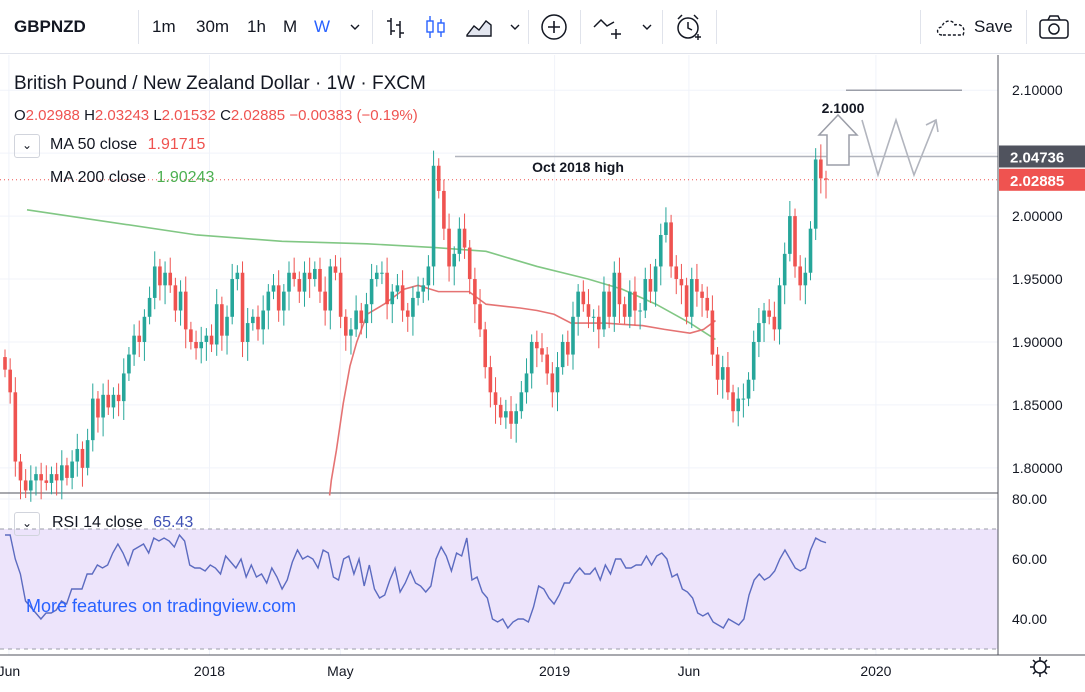 The width and height of the screenshot is (1085, 692). Describe the element at coordinates (689, 27) in the screenshot. I see `alert-clock-icon` at that location.